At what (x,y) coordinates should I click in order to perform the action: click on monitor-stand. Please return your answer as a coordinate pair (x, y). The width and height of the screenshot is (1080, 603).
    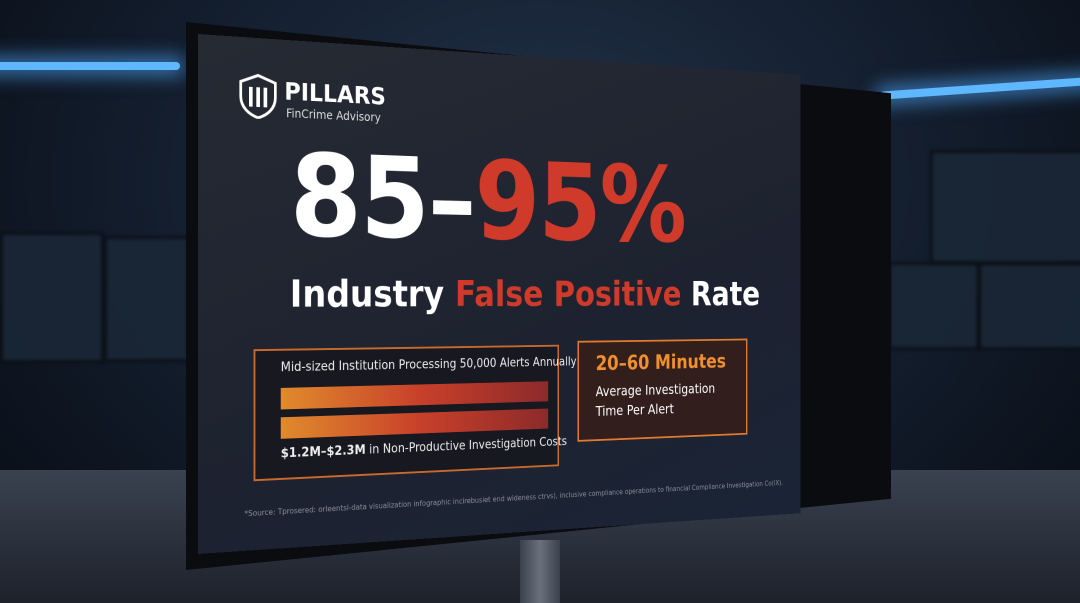
    Looking at the image, I should click on (540, 571).